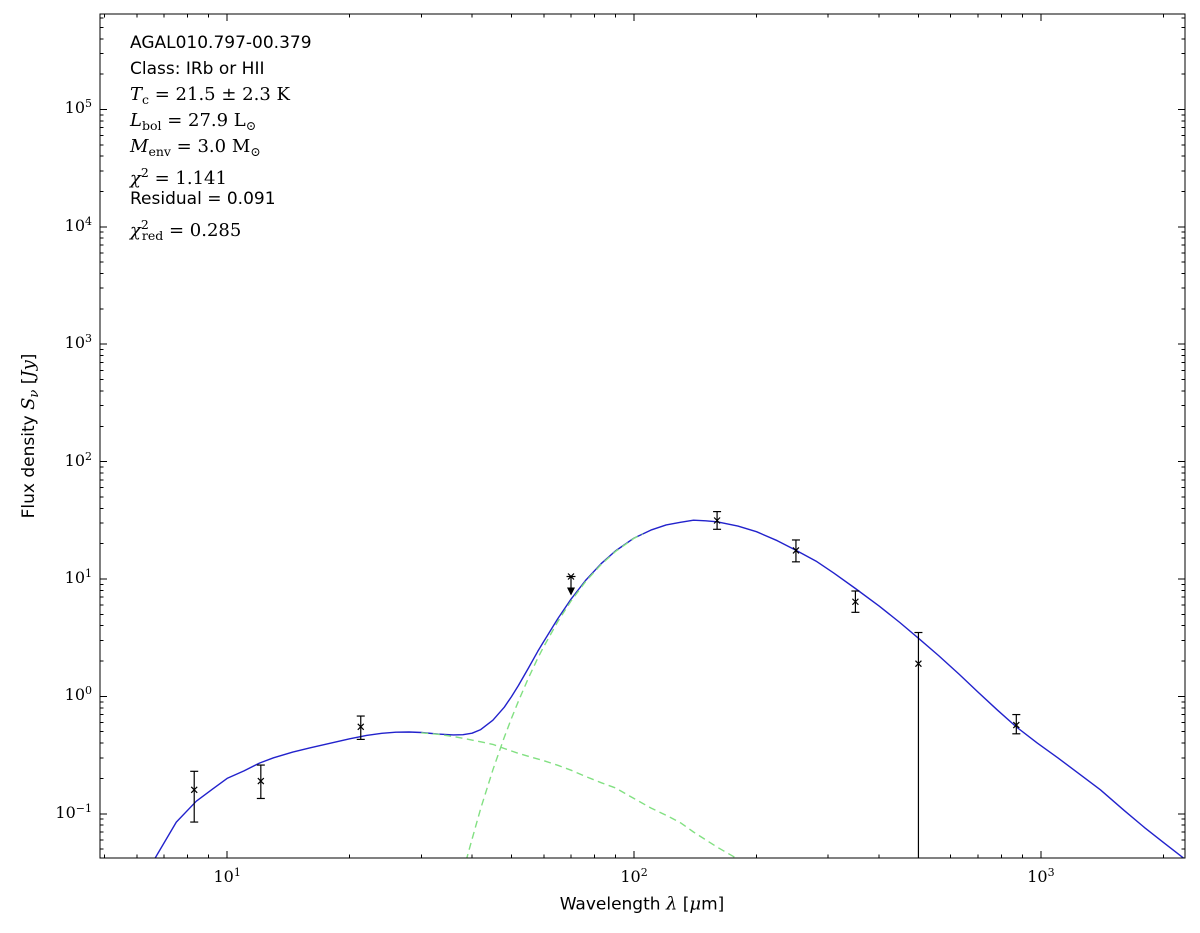 This screenshot has width=1200, height=933. I want to click on cold-component-curve, so click(555, 695).